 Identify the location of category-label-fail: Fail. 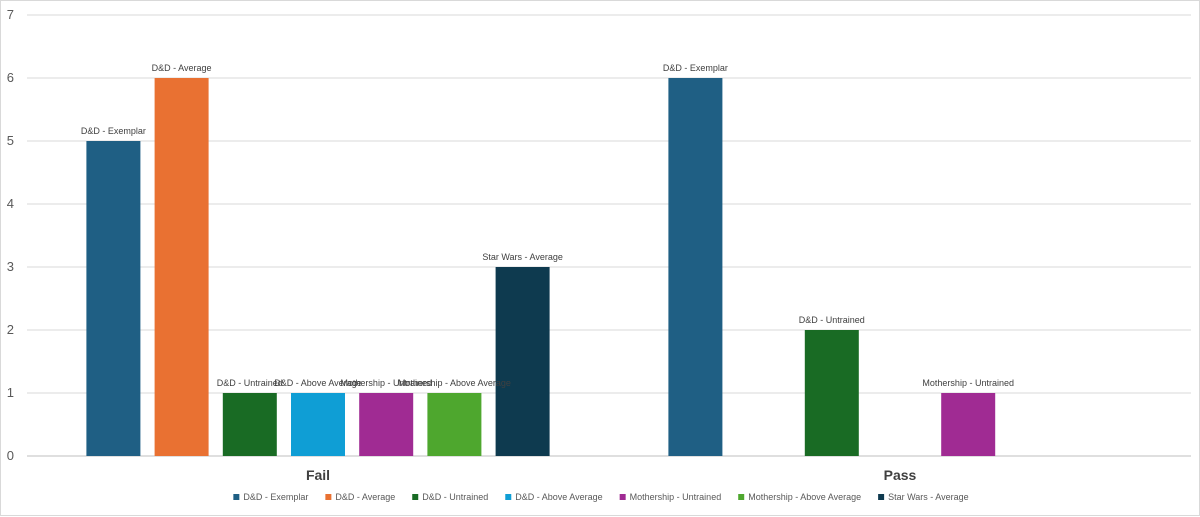
(318, 475).